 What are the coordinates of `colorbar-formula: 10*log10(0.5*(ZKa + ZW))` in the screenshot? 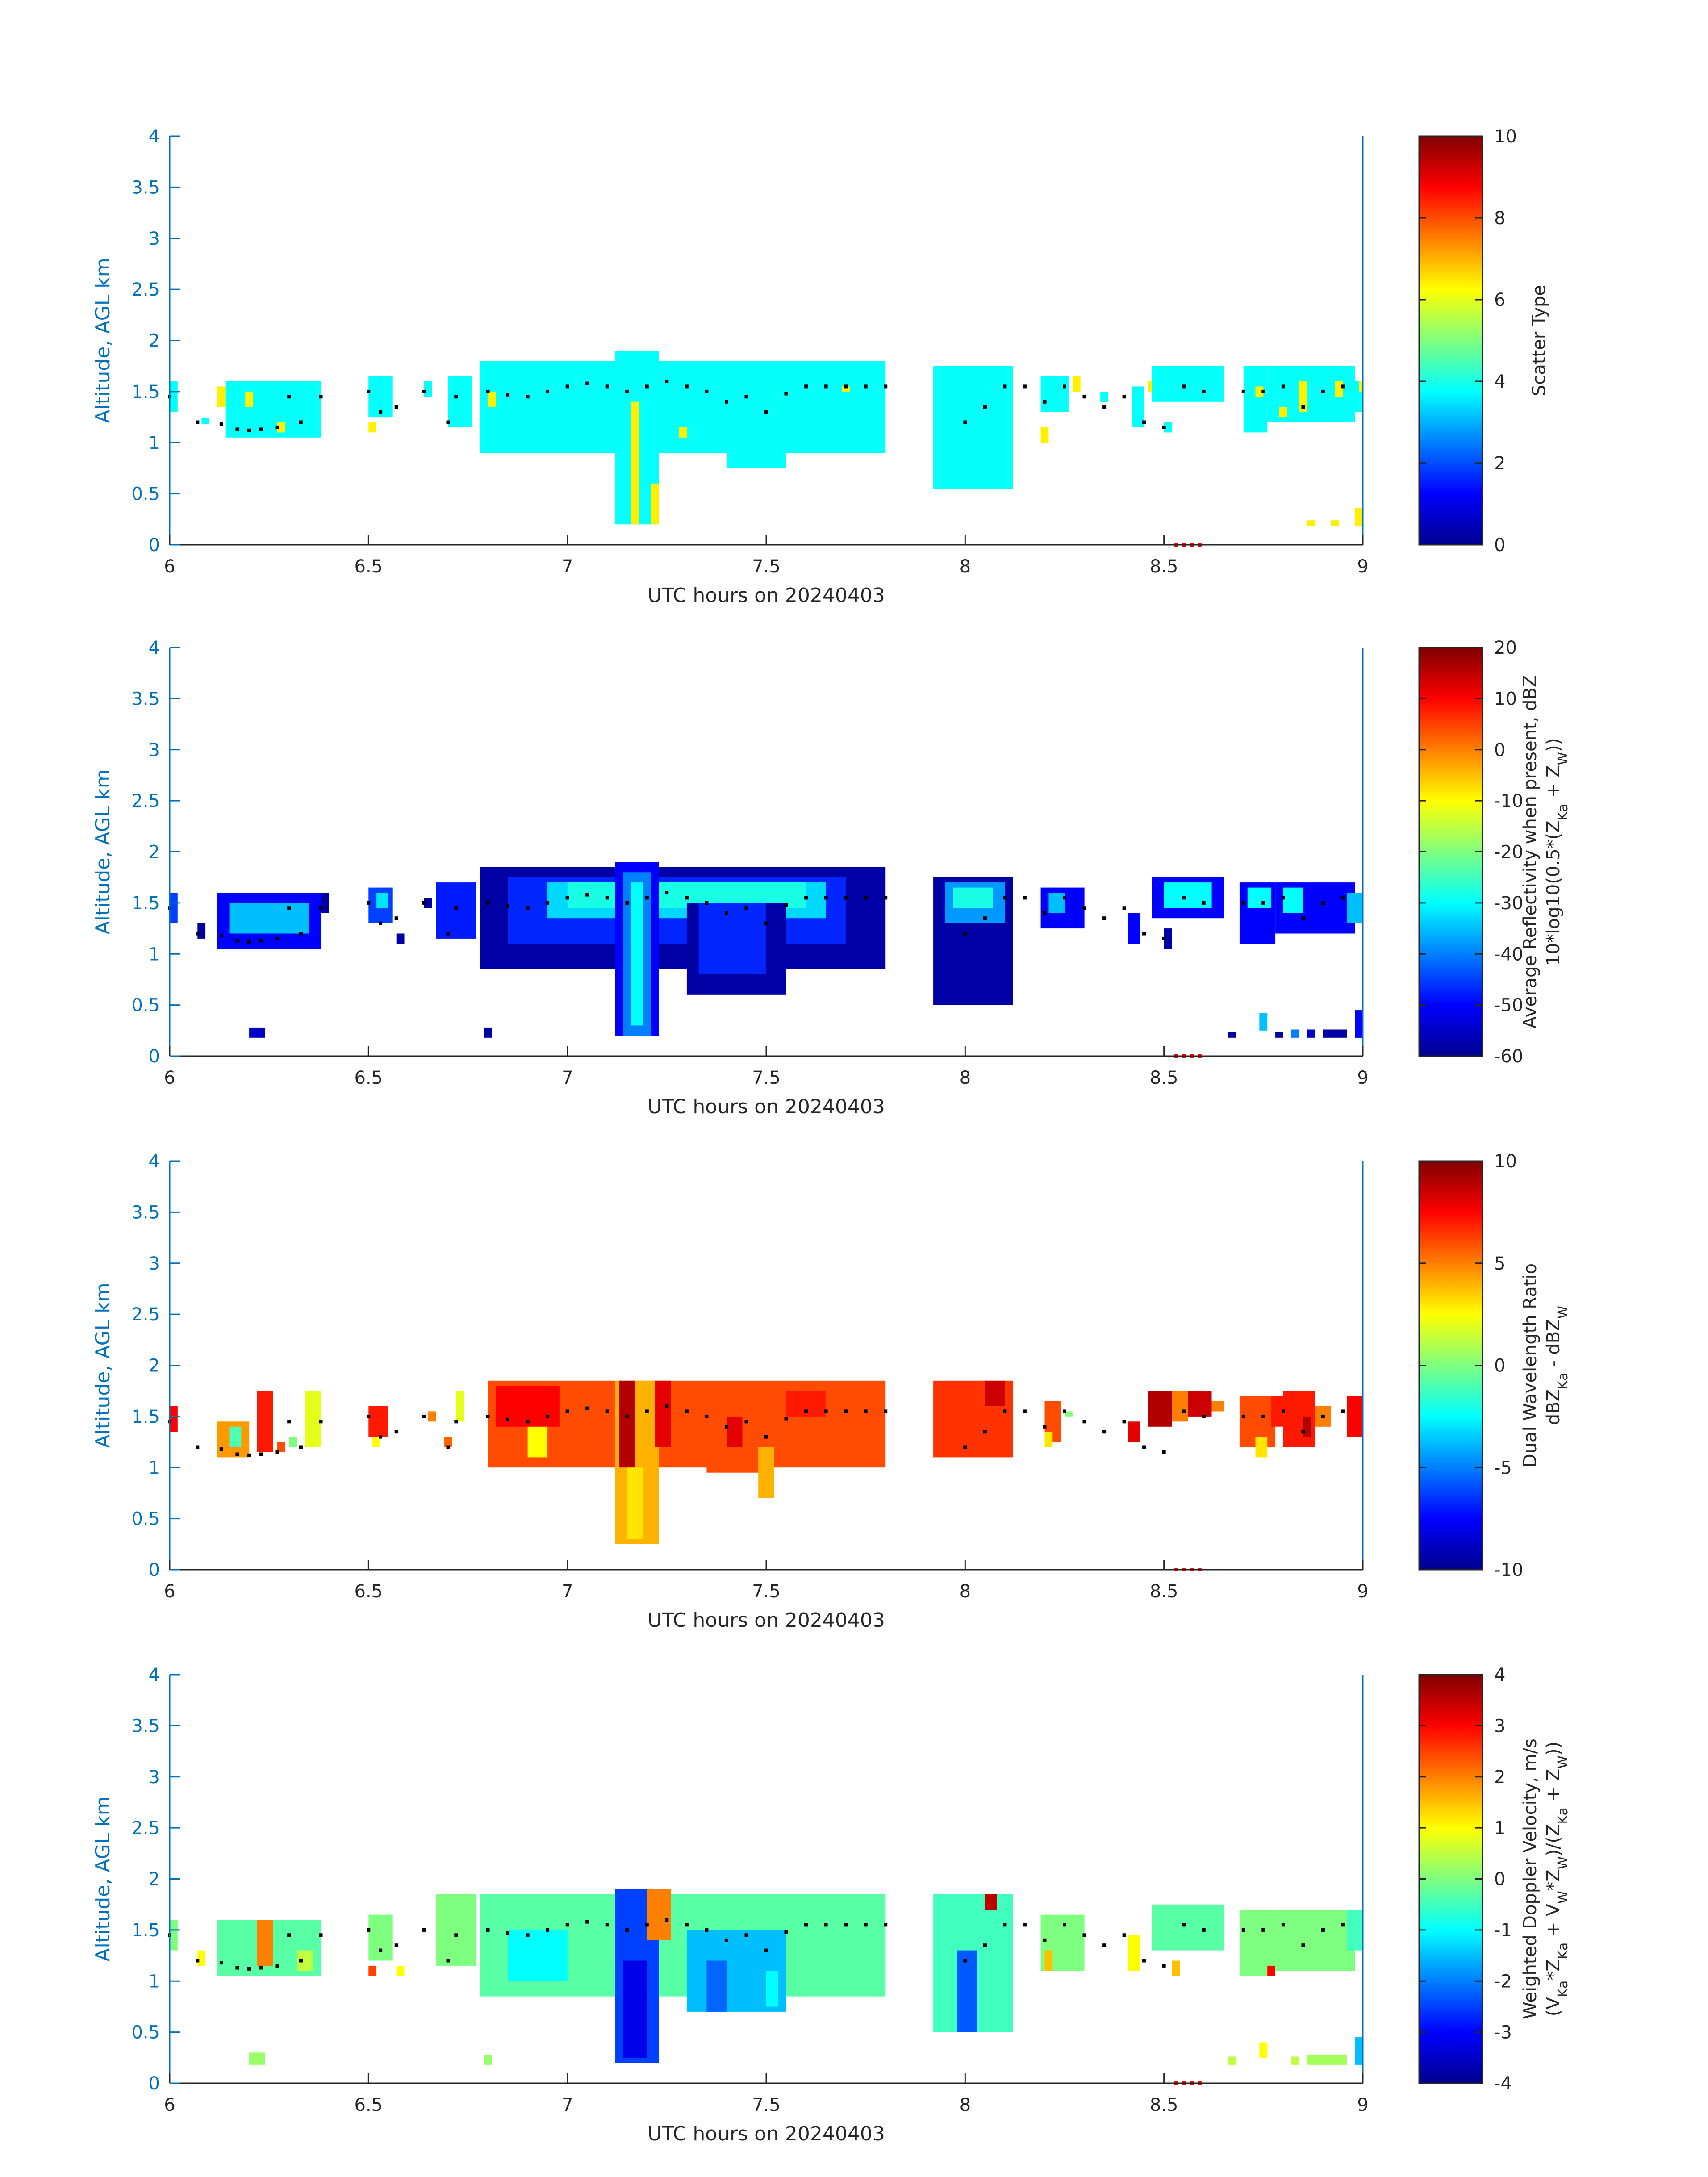 It's located at (1557, 852).